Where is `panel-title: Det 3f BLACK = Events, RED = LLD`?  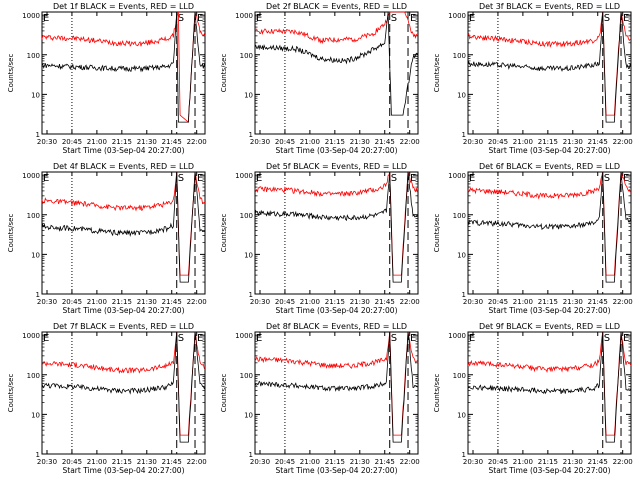 panel-title: Det 3f BLACK = Events, RED = LLD is located at coordinates (549, 6).